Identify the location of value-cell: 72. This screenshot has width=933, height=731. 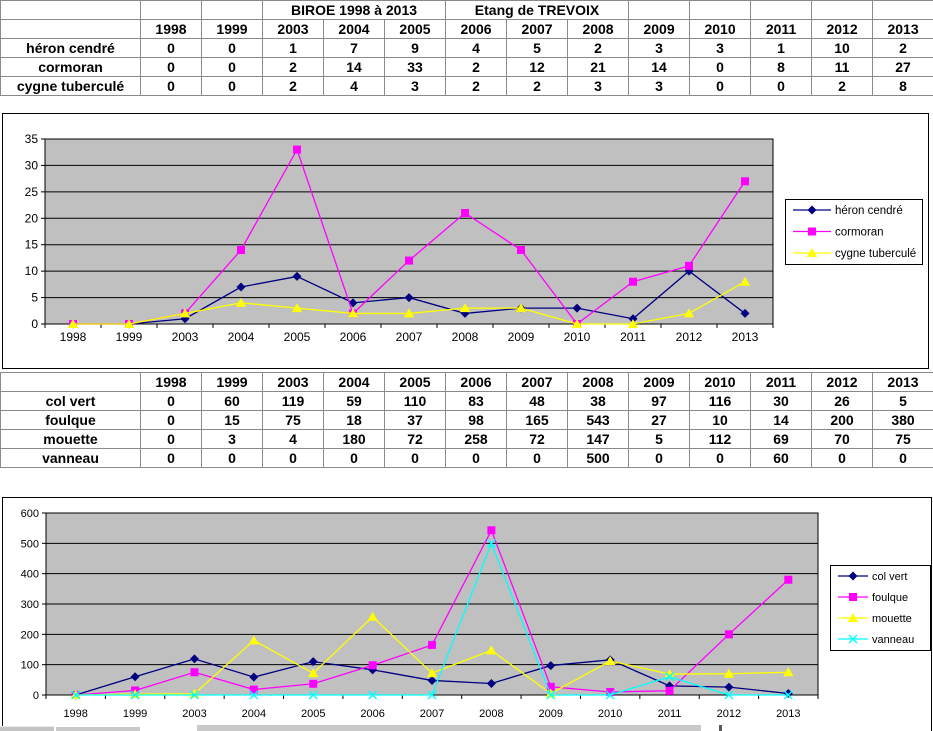
(415, 439).